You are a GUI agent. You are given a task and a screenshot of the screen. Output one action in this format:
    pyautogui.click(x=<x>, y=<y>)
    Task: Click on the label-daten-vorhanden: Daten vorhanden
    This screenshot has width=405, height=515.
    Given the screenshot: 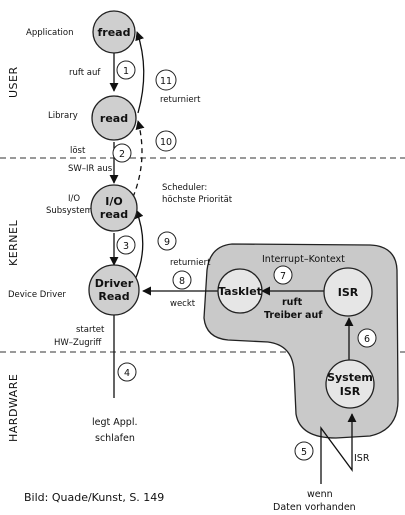 What is the action you would take?
    pyautogui.click(x=314, y=507)
    